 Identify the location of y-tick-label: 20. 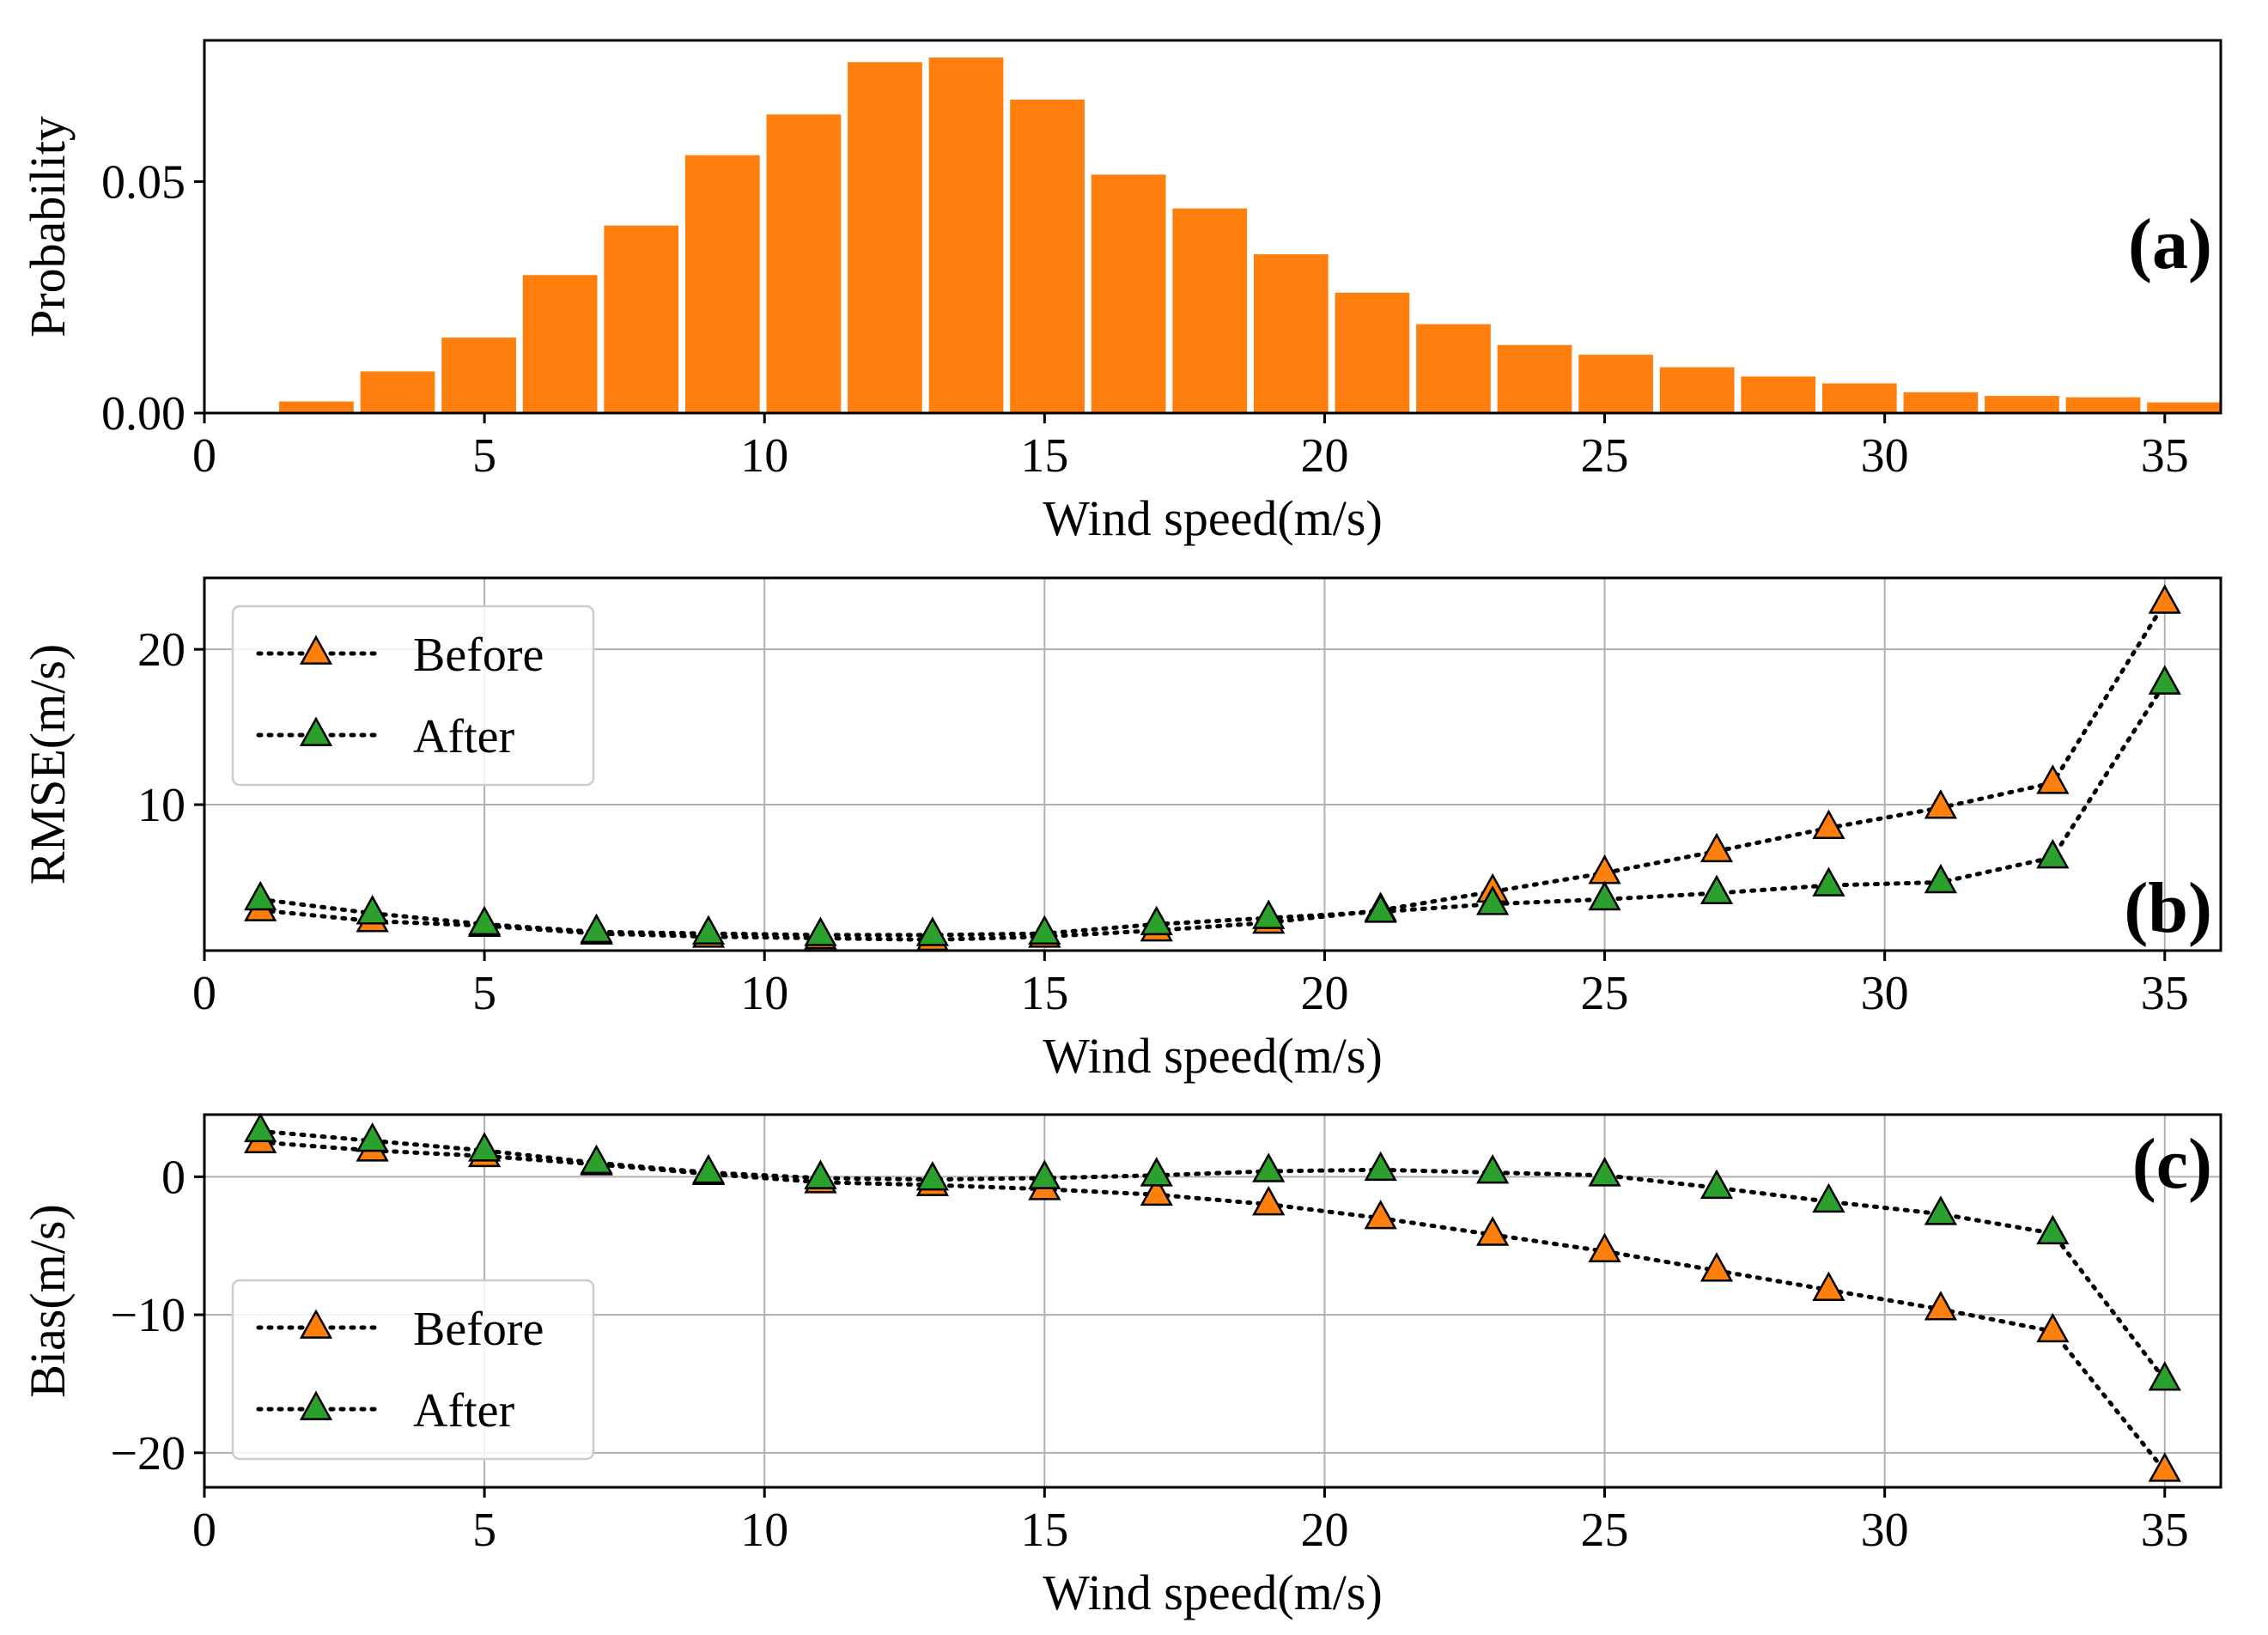
(161, 650).